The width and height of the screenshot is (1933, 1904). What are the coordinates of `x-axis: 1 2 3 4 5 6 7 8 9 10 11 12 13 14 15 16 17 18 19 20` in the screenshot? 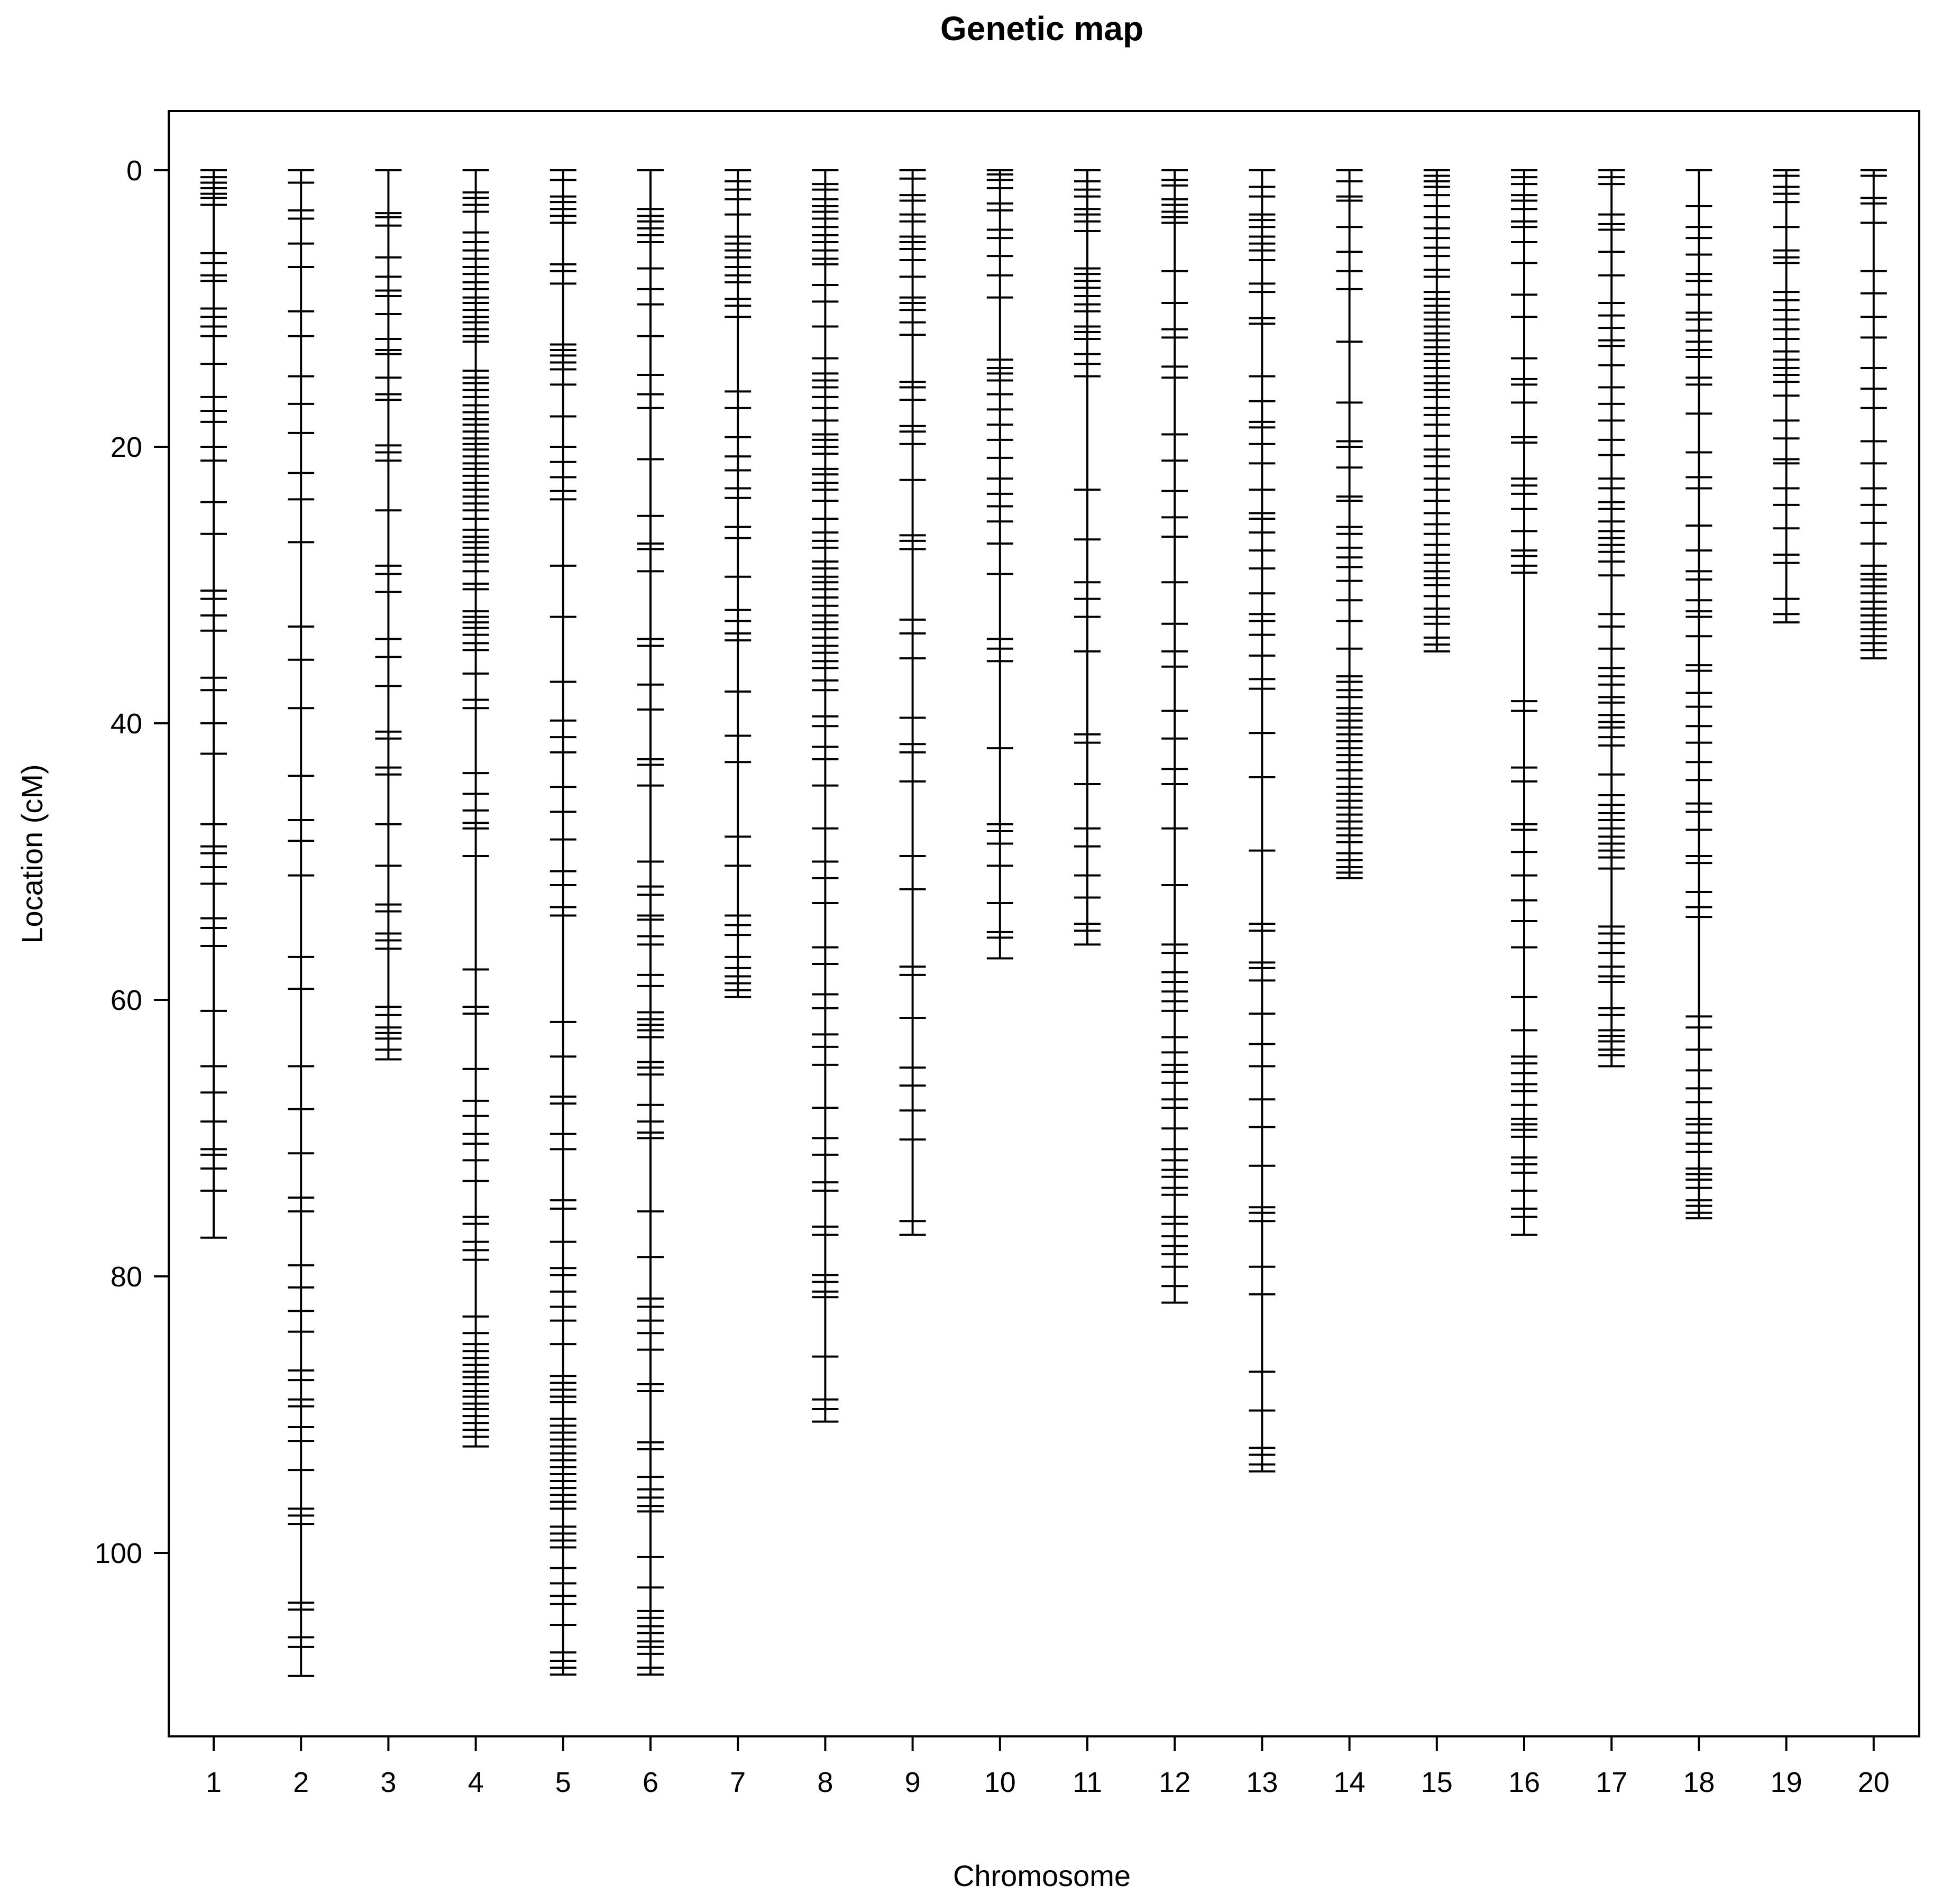 It's located at (1048, 1767).